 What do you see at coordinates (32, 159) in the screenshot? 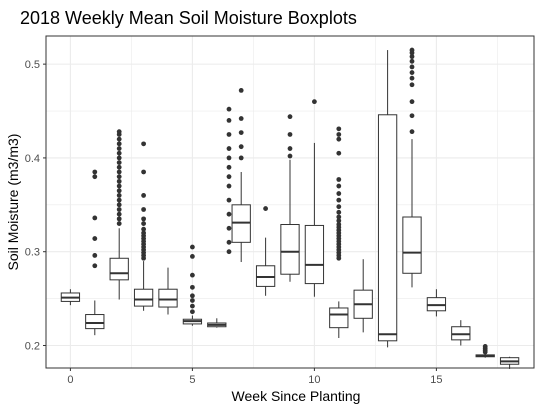
I see `y-tick-label: 0.4` at bounding box center [32, 159].